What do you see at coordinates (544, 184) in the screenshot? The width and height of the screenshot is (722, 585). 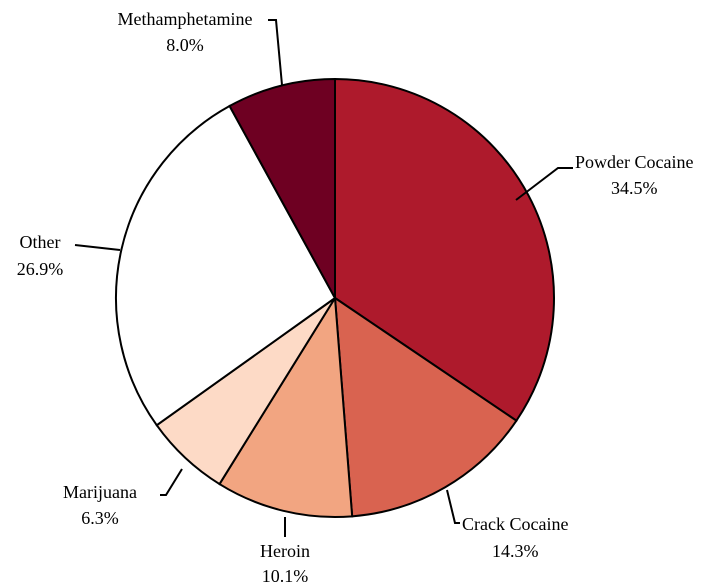 I see `leader-line-powder-cocaine` at bounding box center [544, 184].